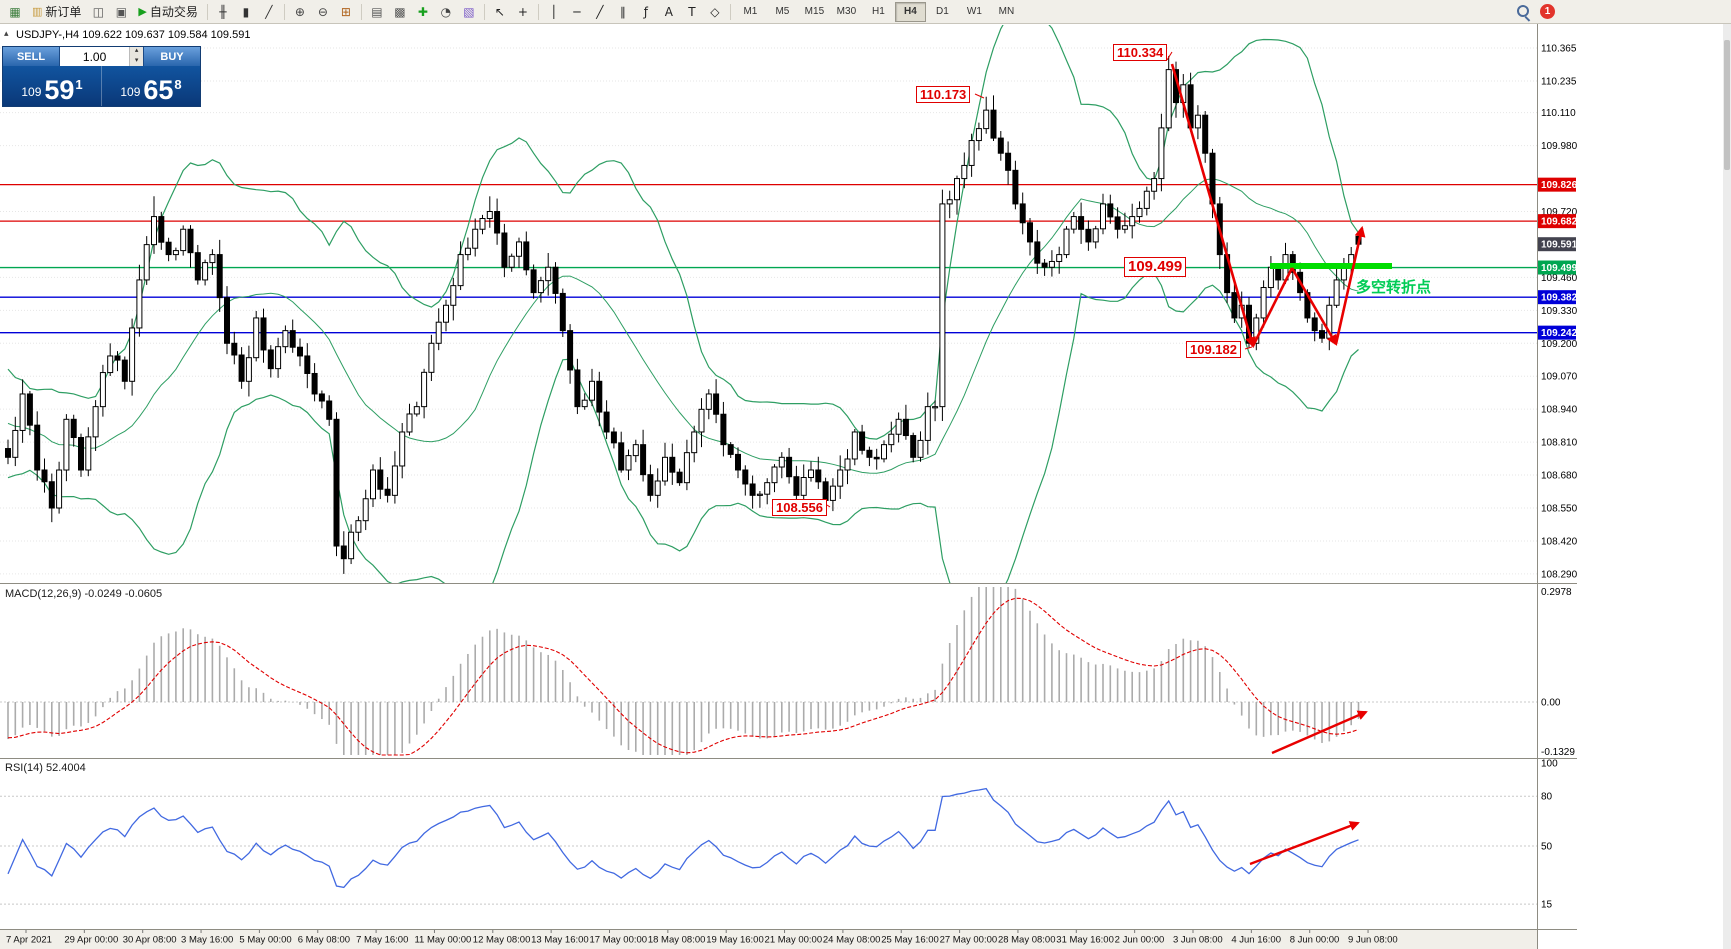  Describe the element at coordinates (942, 11) in the screenshot. I see `timeframe-d1: D1` at that location.